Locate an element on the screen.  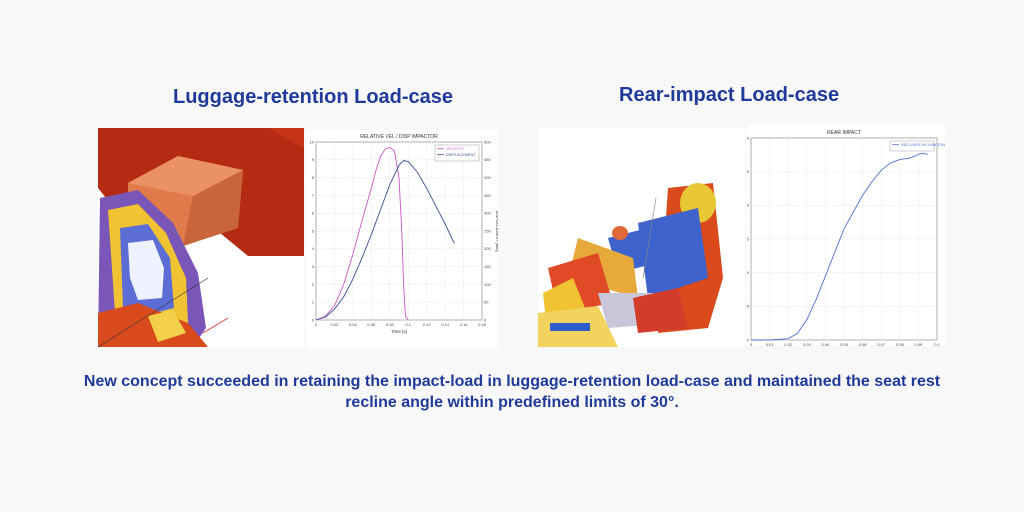
x-tick-label: 0.01 is located at coordinates (770, 344).